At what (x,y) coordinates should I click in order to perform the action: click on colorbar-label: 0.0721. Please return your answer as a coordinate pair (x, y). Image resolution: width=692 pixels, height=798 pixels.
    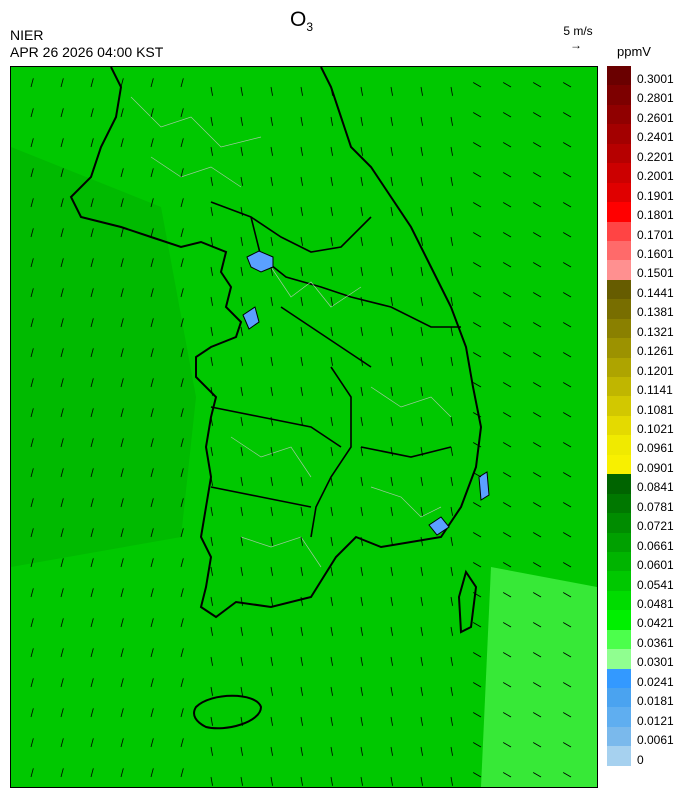
    Looking at the image, I should click on (655, 526).